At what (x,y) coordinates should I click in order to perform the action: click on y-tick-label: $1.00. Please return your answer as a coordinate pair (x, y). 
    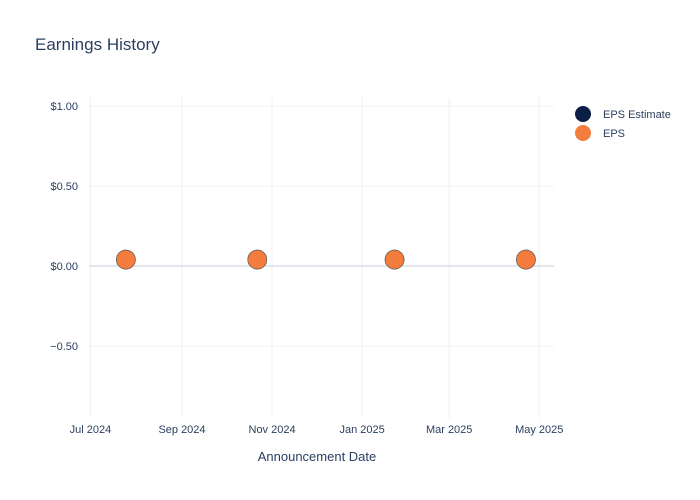
    Looking at the image, I should click on (64, 107).